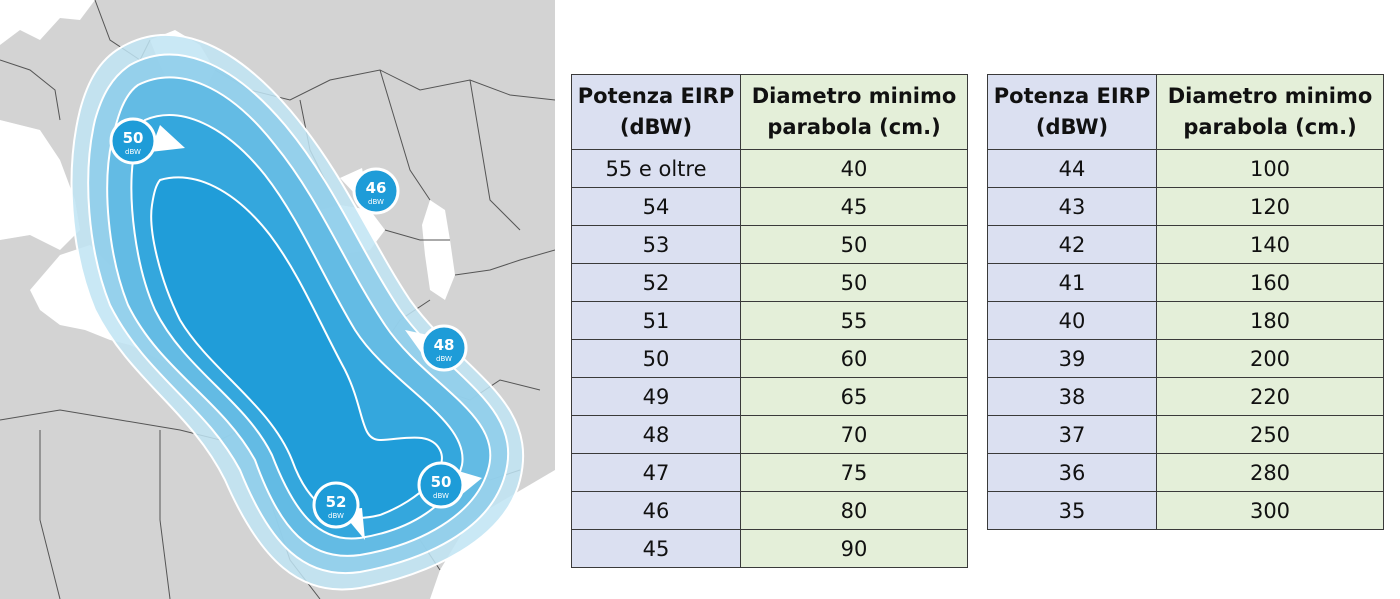  I want to click on badge-value: 46, so click(376, 188).